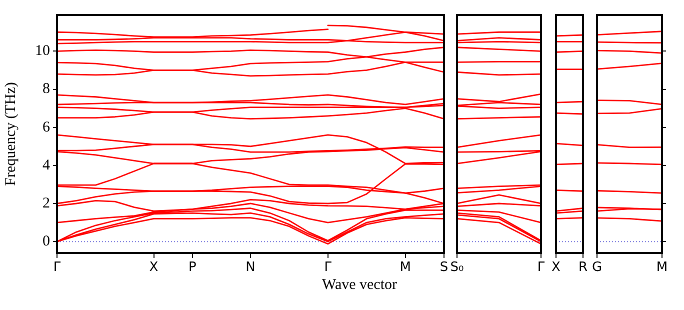  Describe the element at coordinates (457, 268) in the screenshot. I see `x-tick-label: S₀` at that location.